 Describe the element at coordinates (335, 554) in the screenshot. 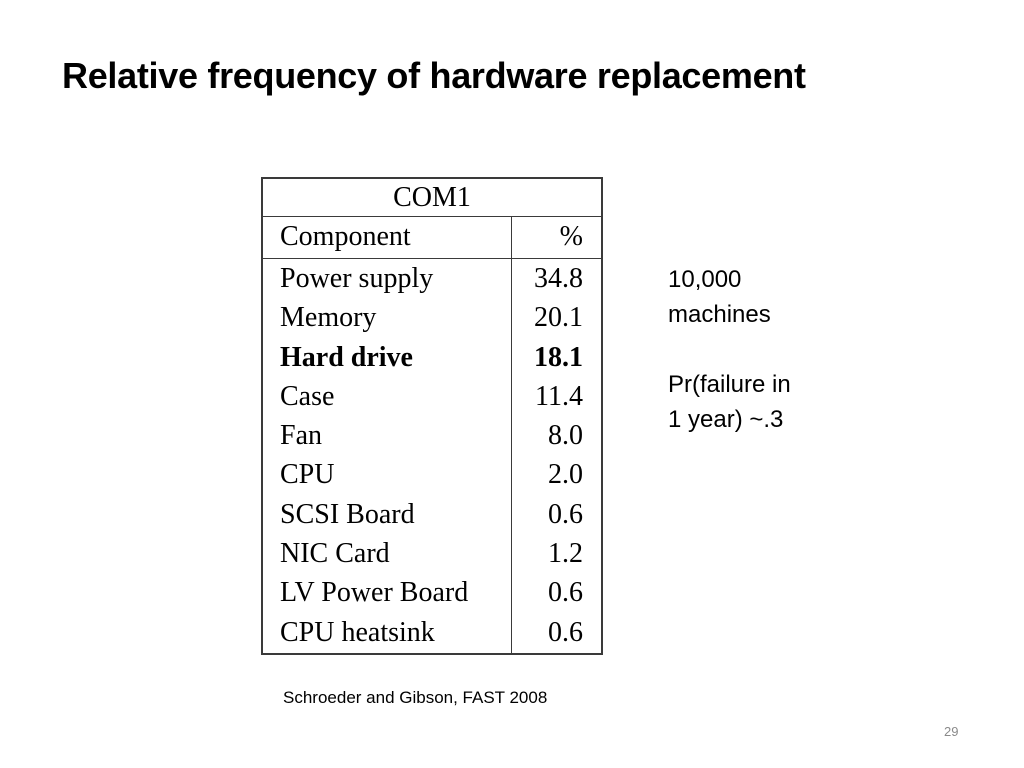

I see `row-component: NIC Card` at that location.